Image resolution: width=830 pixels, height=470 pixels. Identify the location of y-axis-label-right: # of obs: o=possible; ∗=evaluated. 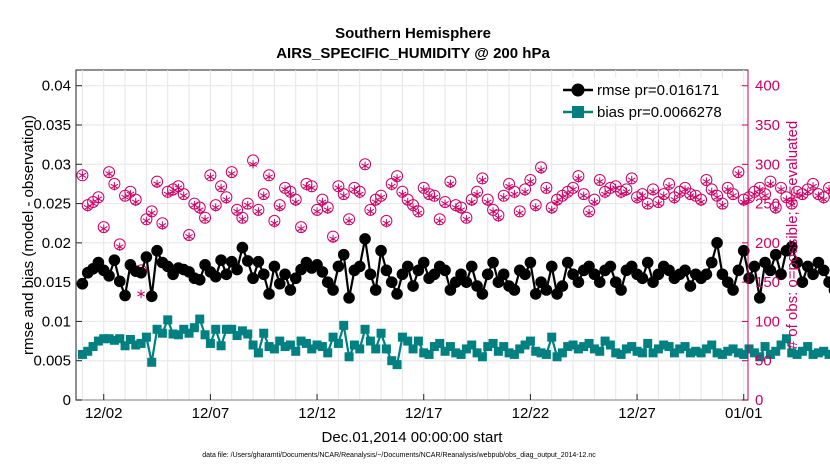
(792, 235).